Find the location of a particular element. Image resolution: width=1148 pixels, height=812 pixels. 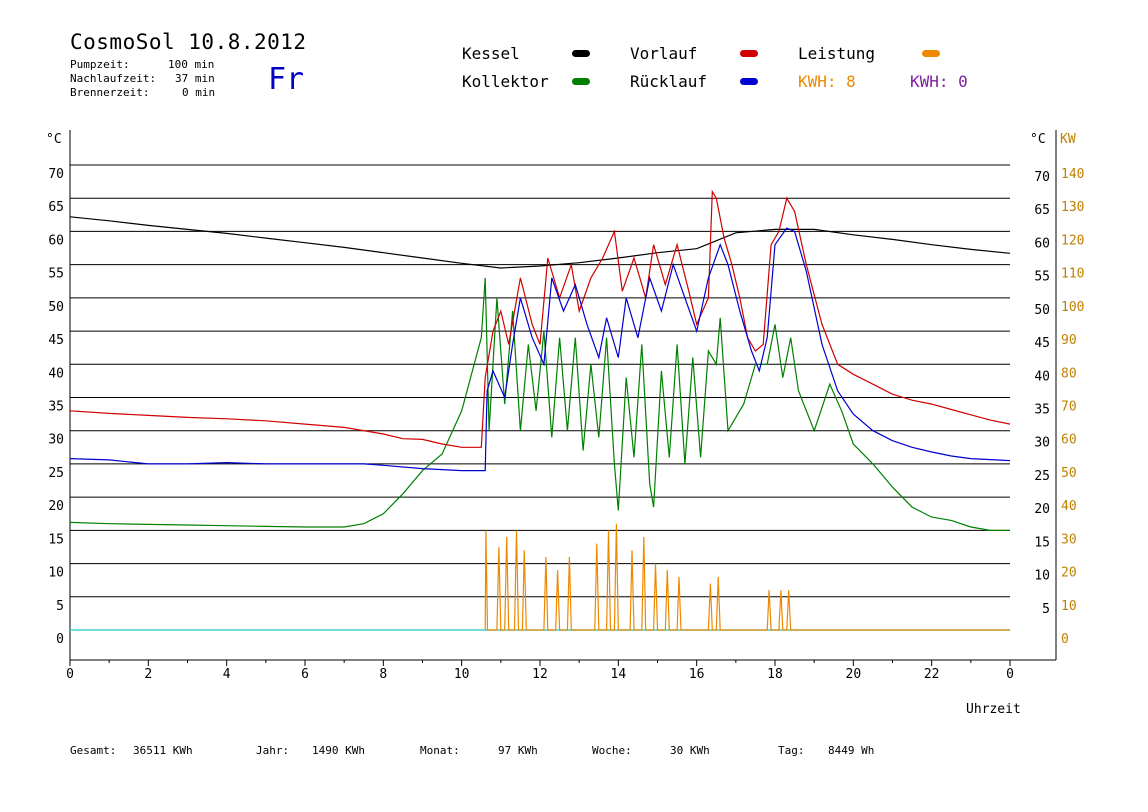

y-tick-label-power: 120 is located at coordinates (1072, 240).